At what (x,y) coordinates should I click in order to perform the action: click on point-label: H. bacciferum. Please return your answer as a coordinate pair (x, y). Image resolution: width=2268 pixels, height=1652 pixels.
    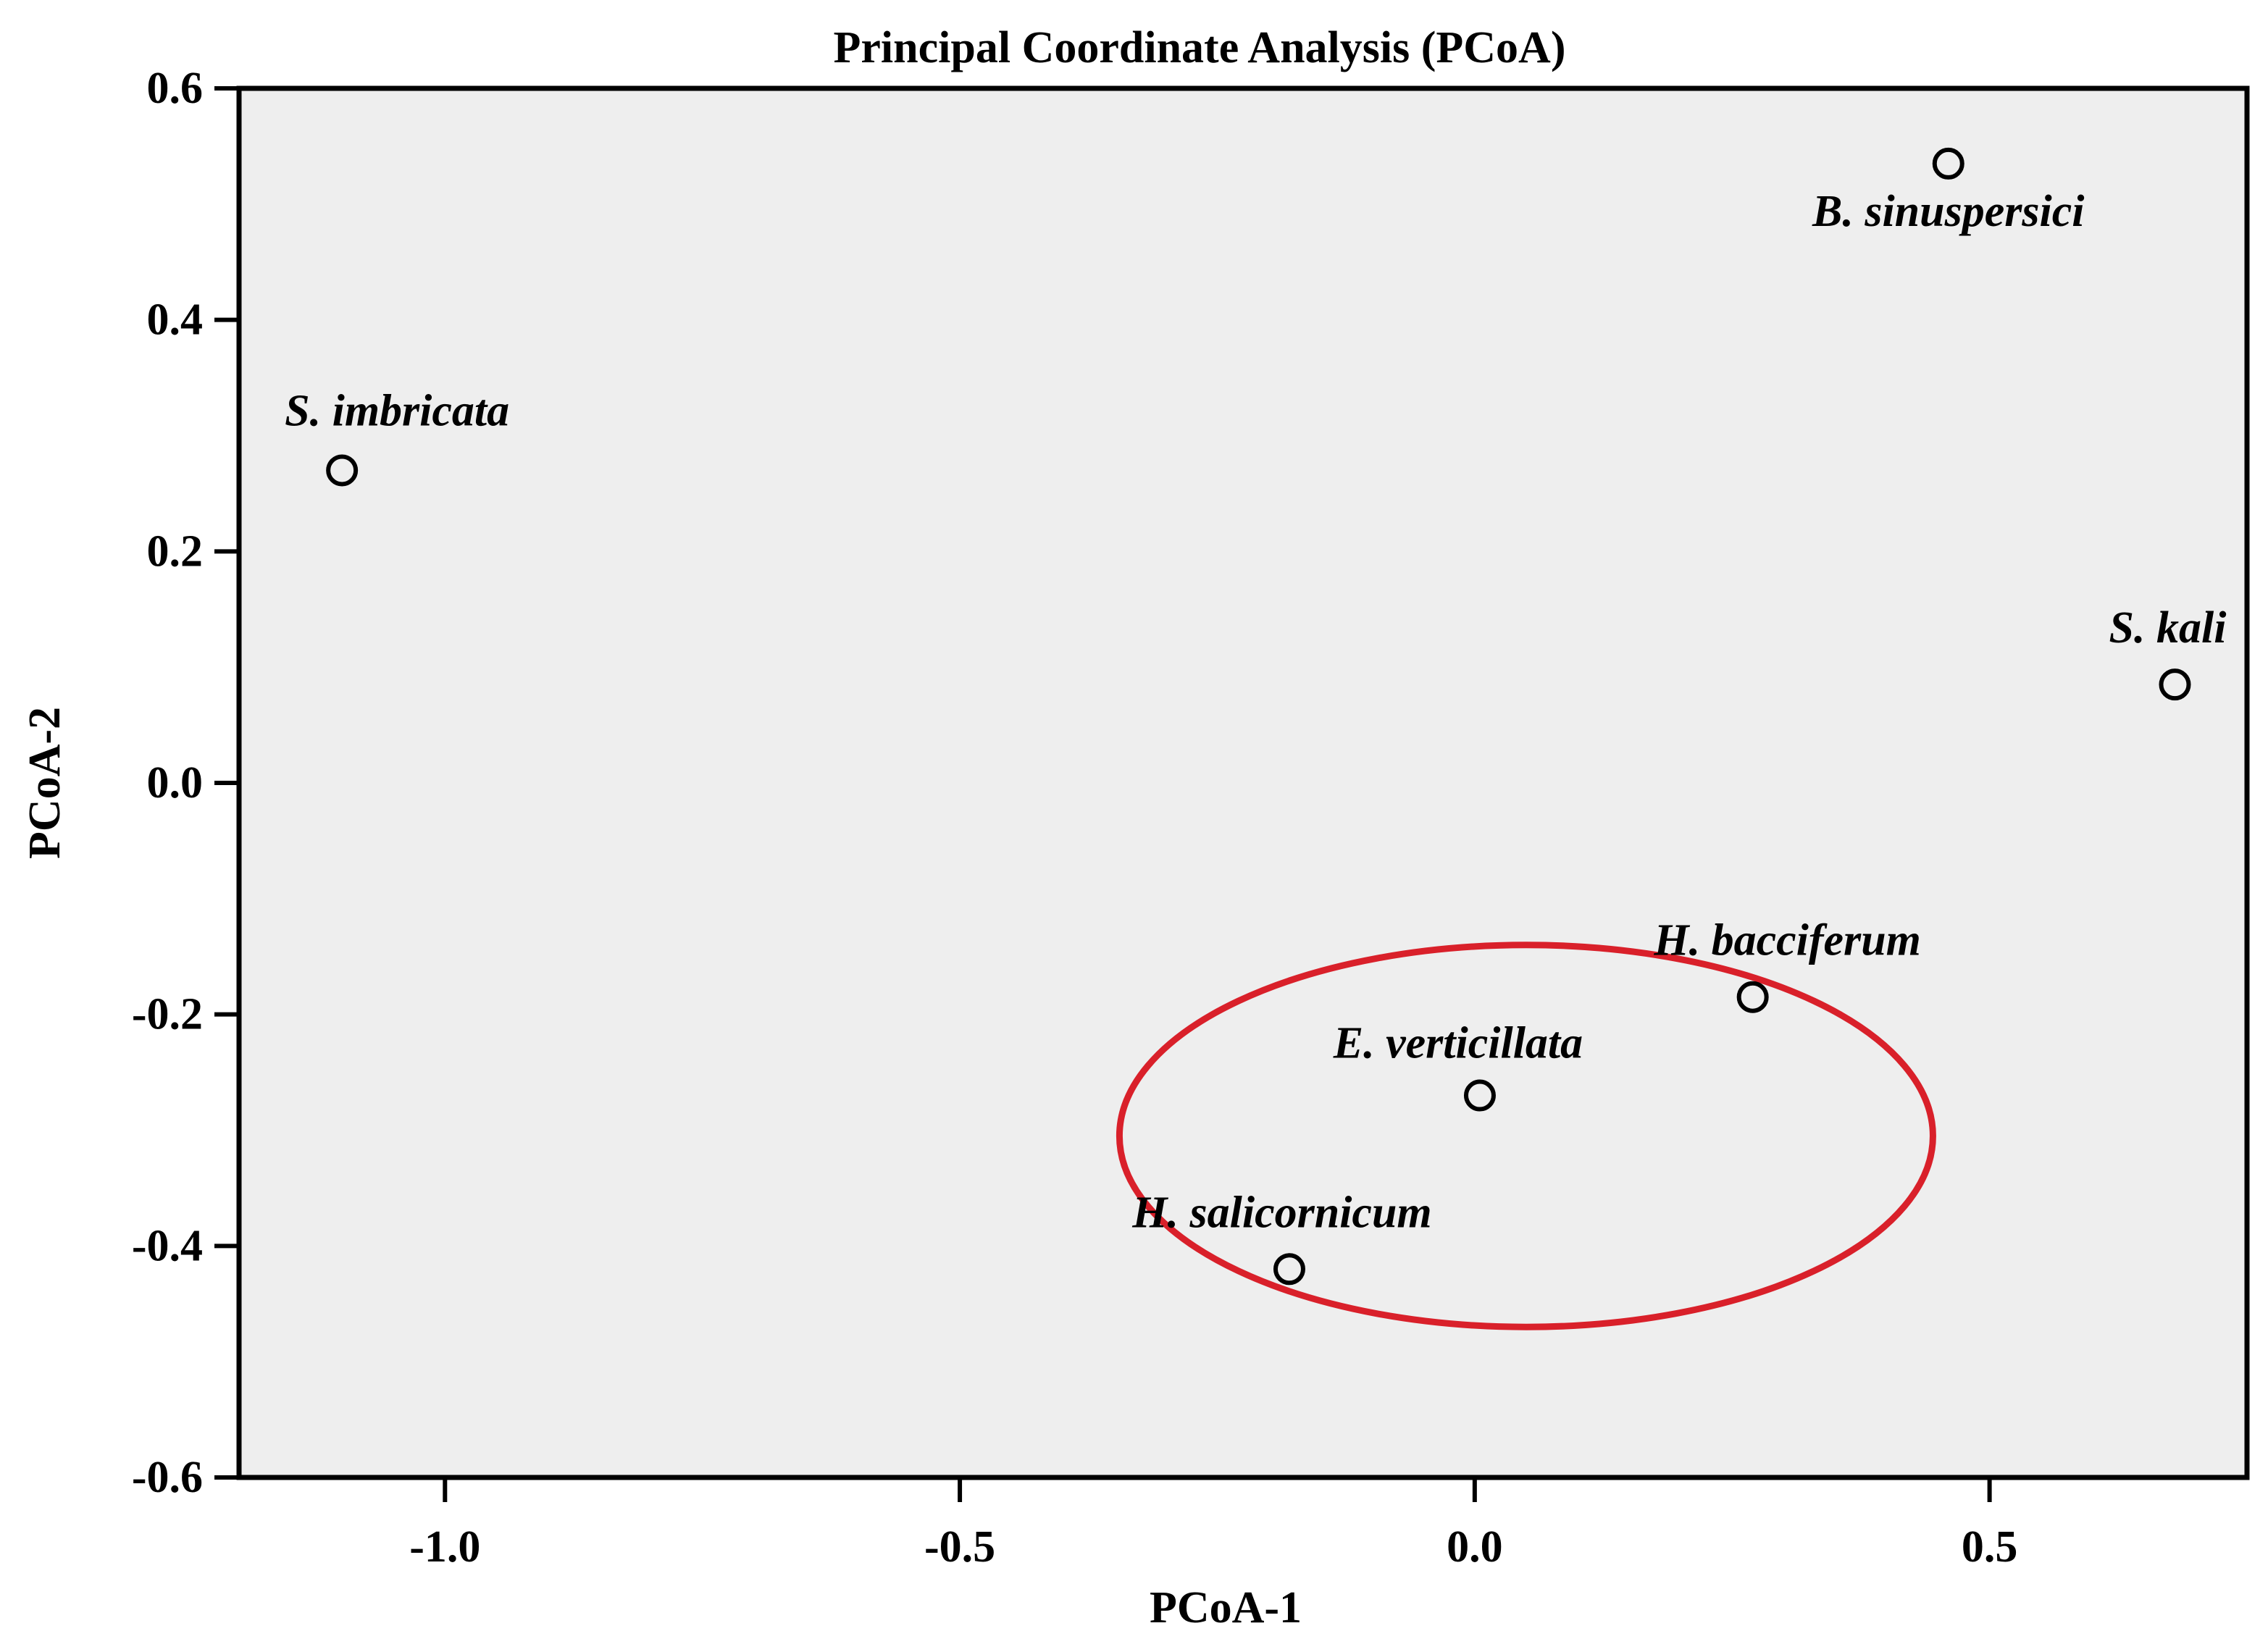
    Looking at the image, I should click on (1787, 940).